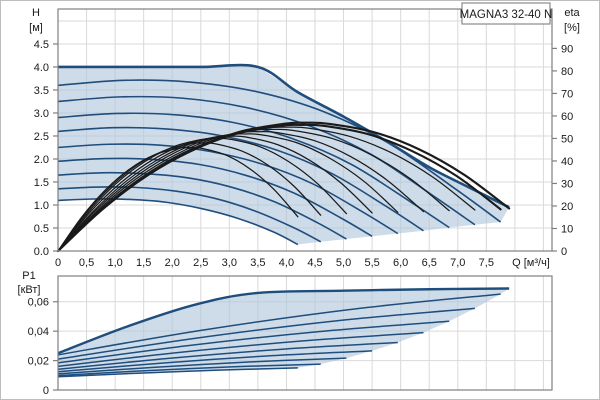 The height and width of the screenshot is (400, 600). What do you see at coordinates (46, 391) in the screenshot?
I see `p1-tick-label: 0` at bounding box center [46, 391].